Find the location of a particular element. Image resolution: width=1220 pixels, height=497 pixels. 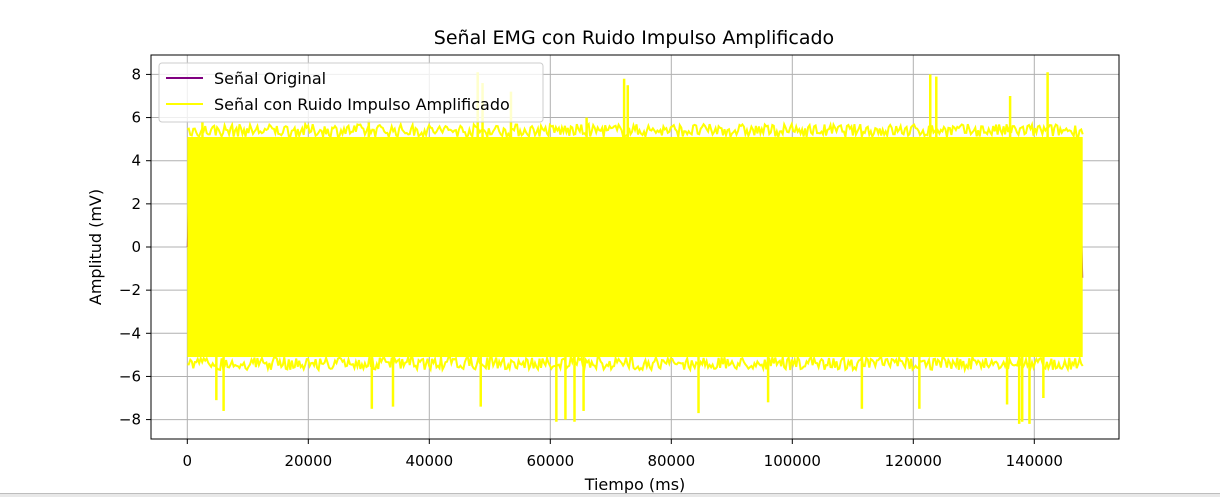

x-tick-label: 40000 is located at coordinates (429, 461).